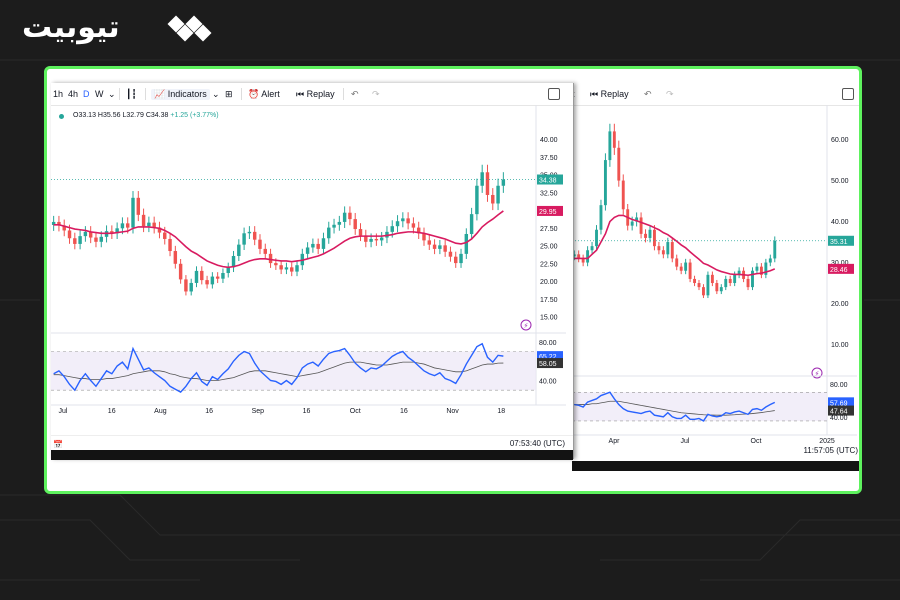 Image resolution: width=900 pixels, height=600 pixels. What do you see at coordinates (549, 158) in the screenshot?
I see `y-tick-label: 37.50` at bounding box center [549, 158].